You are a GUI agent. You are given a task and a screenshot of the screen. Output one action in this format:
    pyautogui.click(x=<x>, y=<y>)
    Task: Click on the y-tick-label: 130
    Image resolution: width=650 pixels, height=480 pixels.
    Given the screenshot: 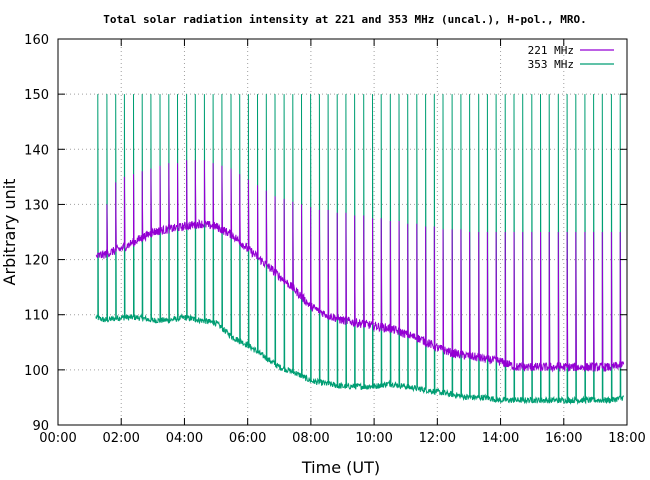 What is the action you would take?
    pyautogui.click(x=36, y=205)
    